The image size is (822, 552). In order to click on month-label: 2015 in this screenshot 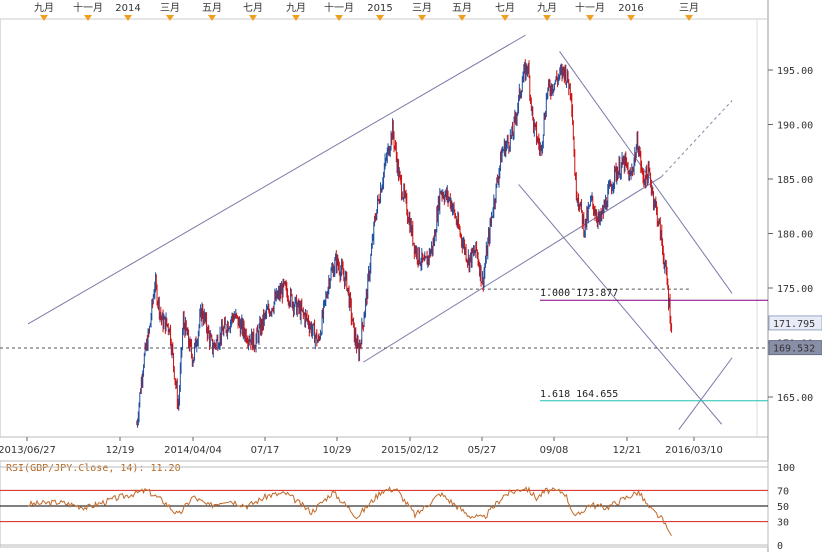, I will do `click(379, 8)`.